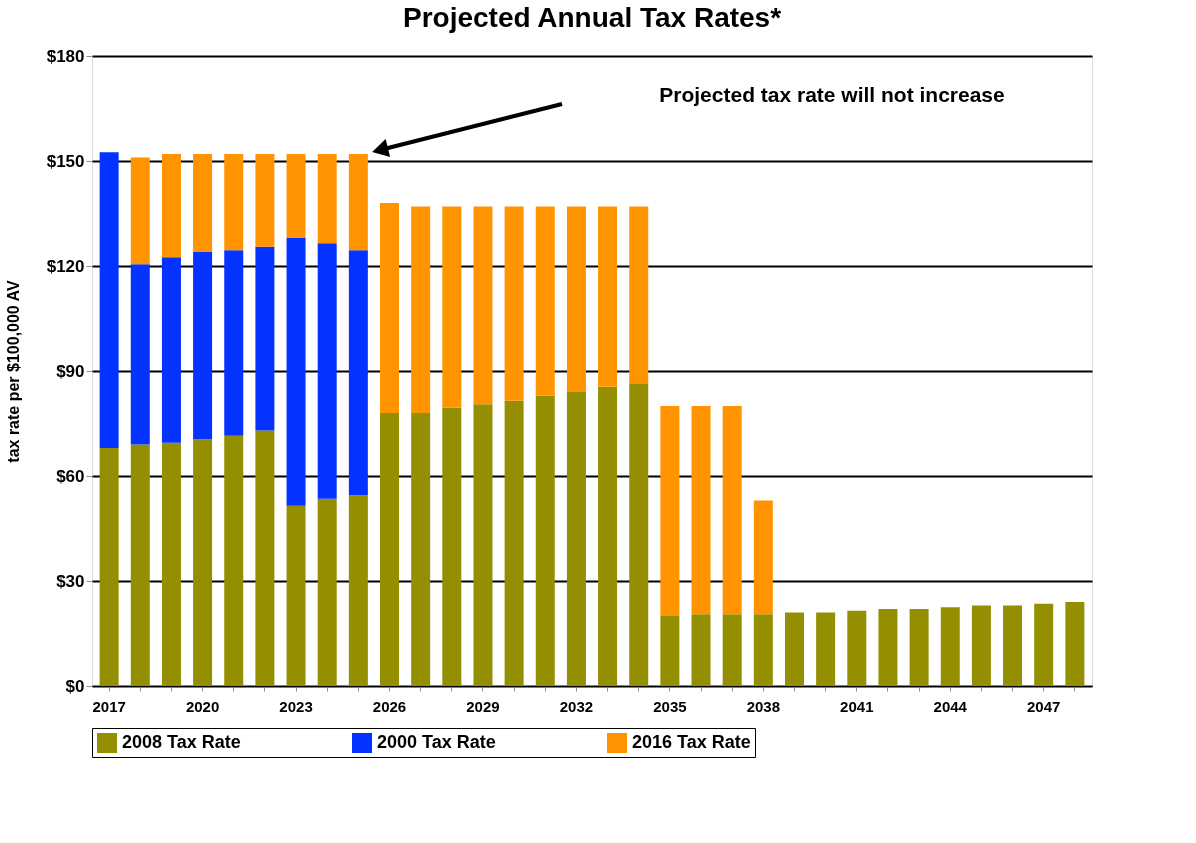 The width and height of the screenshot is (1196, 843). What do you see at coordinates (70, 371) in the screenshot?
I see `y-tick-label: $90` at bounding box center [70, 371].